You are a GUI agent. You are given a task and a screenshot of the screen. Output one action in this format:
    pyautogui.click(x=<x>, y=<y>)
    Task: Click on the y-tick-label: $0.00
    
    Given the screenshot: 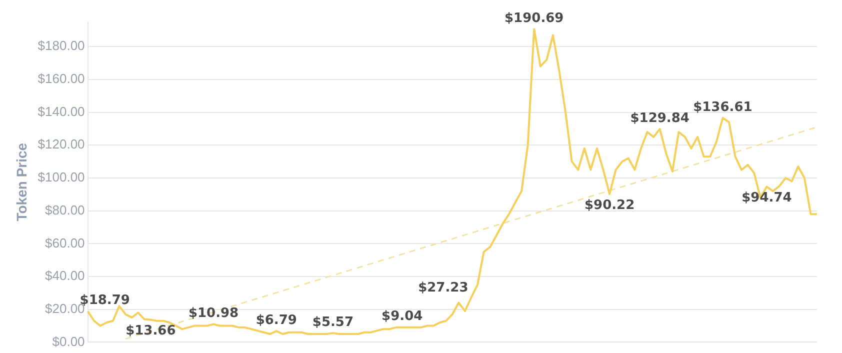 What is the action you would take?
    pyautogui.click(x=68, y=341)
    